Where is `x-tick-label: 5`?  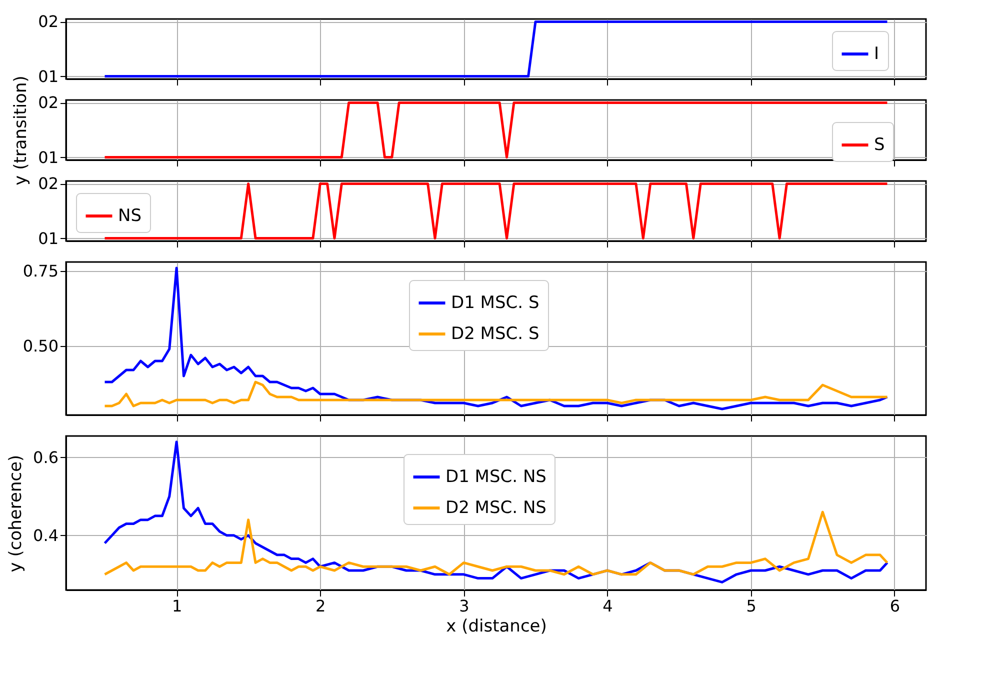 x-tick-label: 5 is located at coordinates (751, 606).